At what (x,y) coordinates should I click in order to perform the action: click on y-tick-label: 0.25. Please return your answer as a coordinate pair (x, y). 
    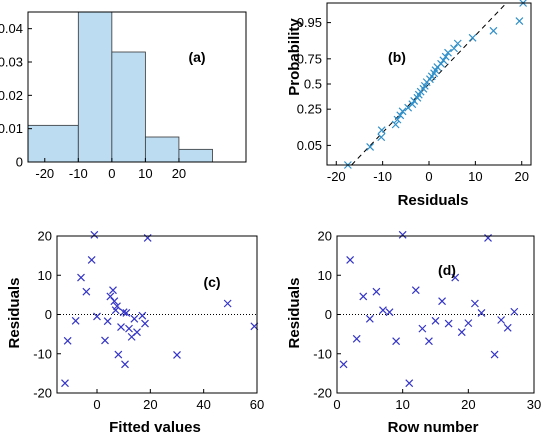
    Looking at the image, I should click on (309, 109).